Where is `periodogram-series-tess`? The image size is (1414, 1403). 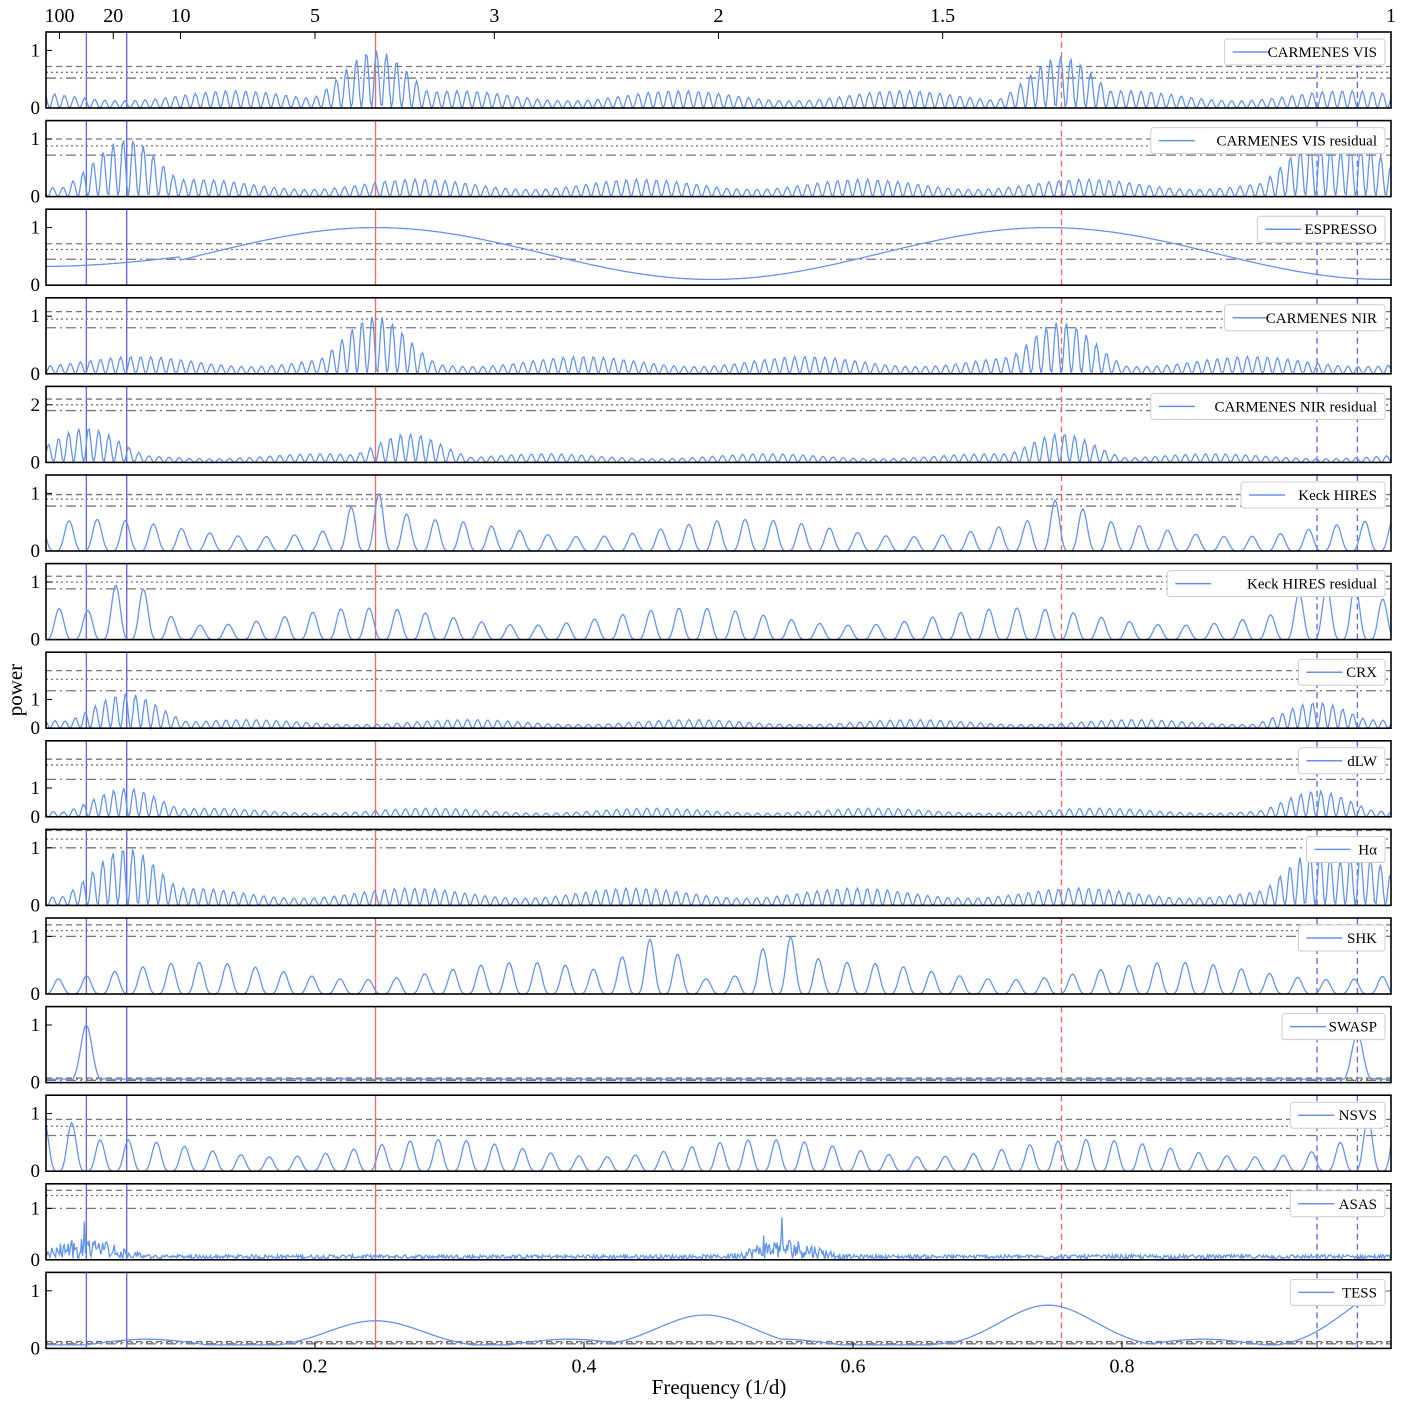
periodogram-series-tess is located at coordinates (718, 1318).